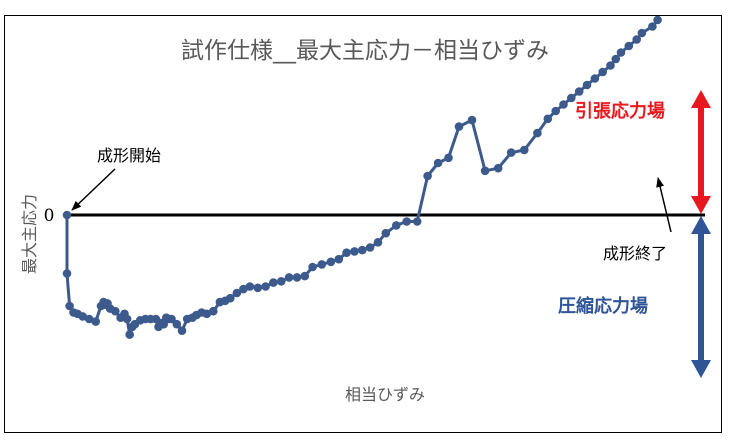 This screenshot has width=732, height=442. Describe the element at coordinates (49, 216) in the screenshot. I see `zero-tick-label: 0` at that location.